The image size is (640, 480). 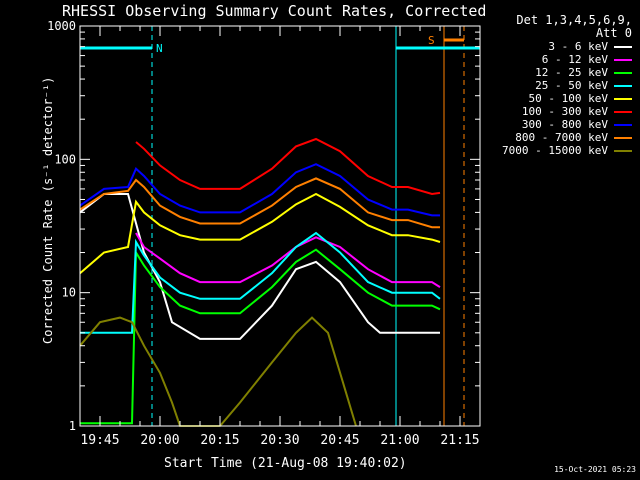 What do you see at coordinates (578, 46) in the screenshot?
I see `legend-item-label: 3 - 6 keV` at bounding box center [578, 46].